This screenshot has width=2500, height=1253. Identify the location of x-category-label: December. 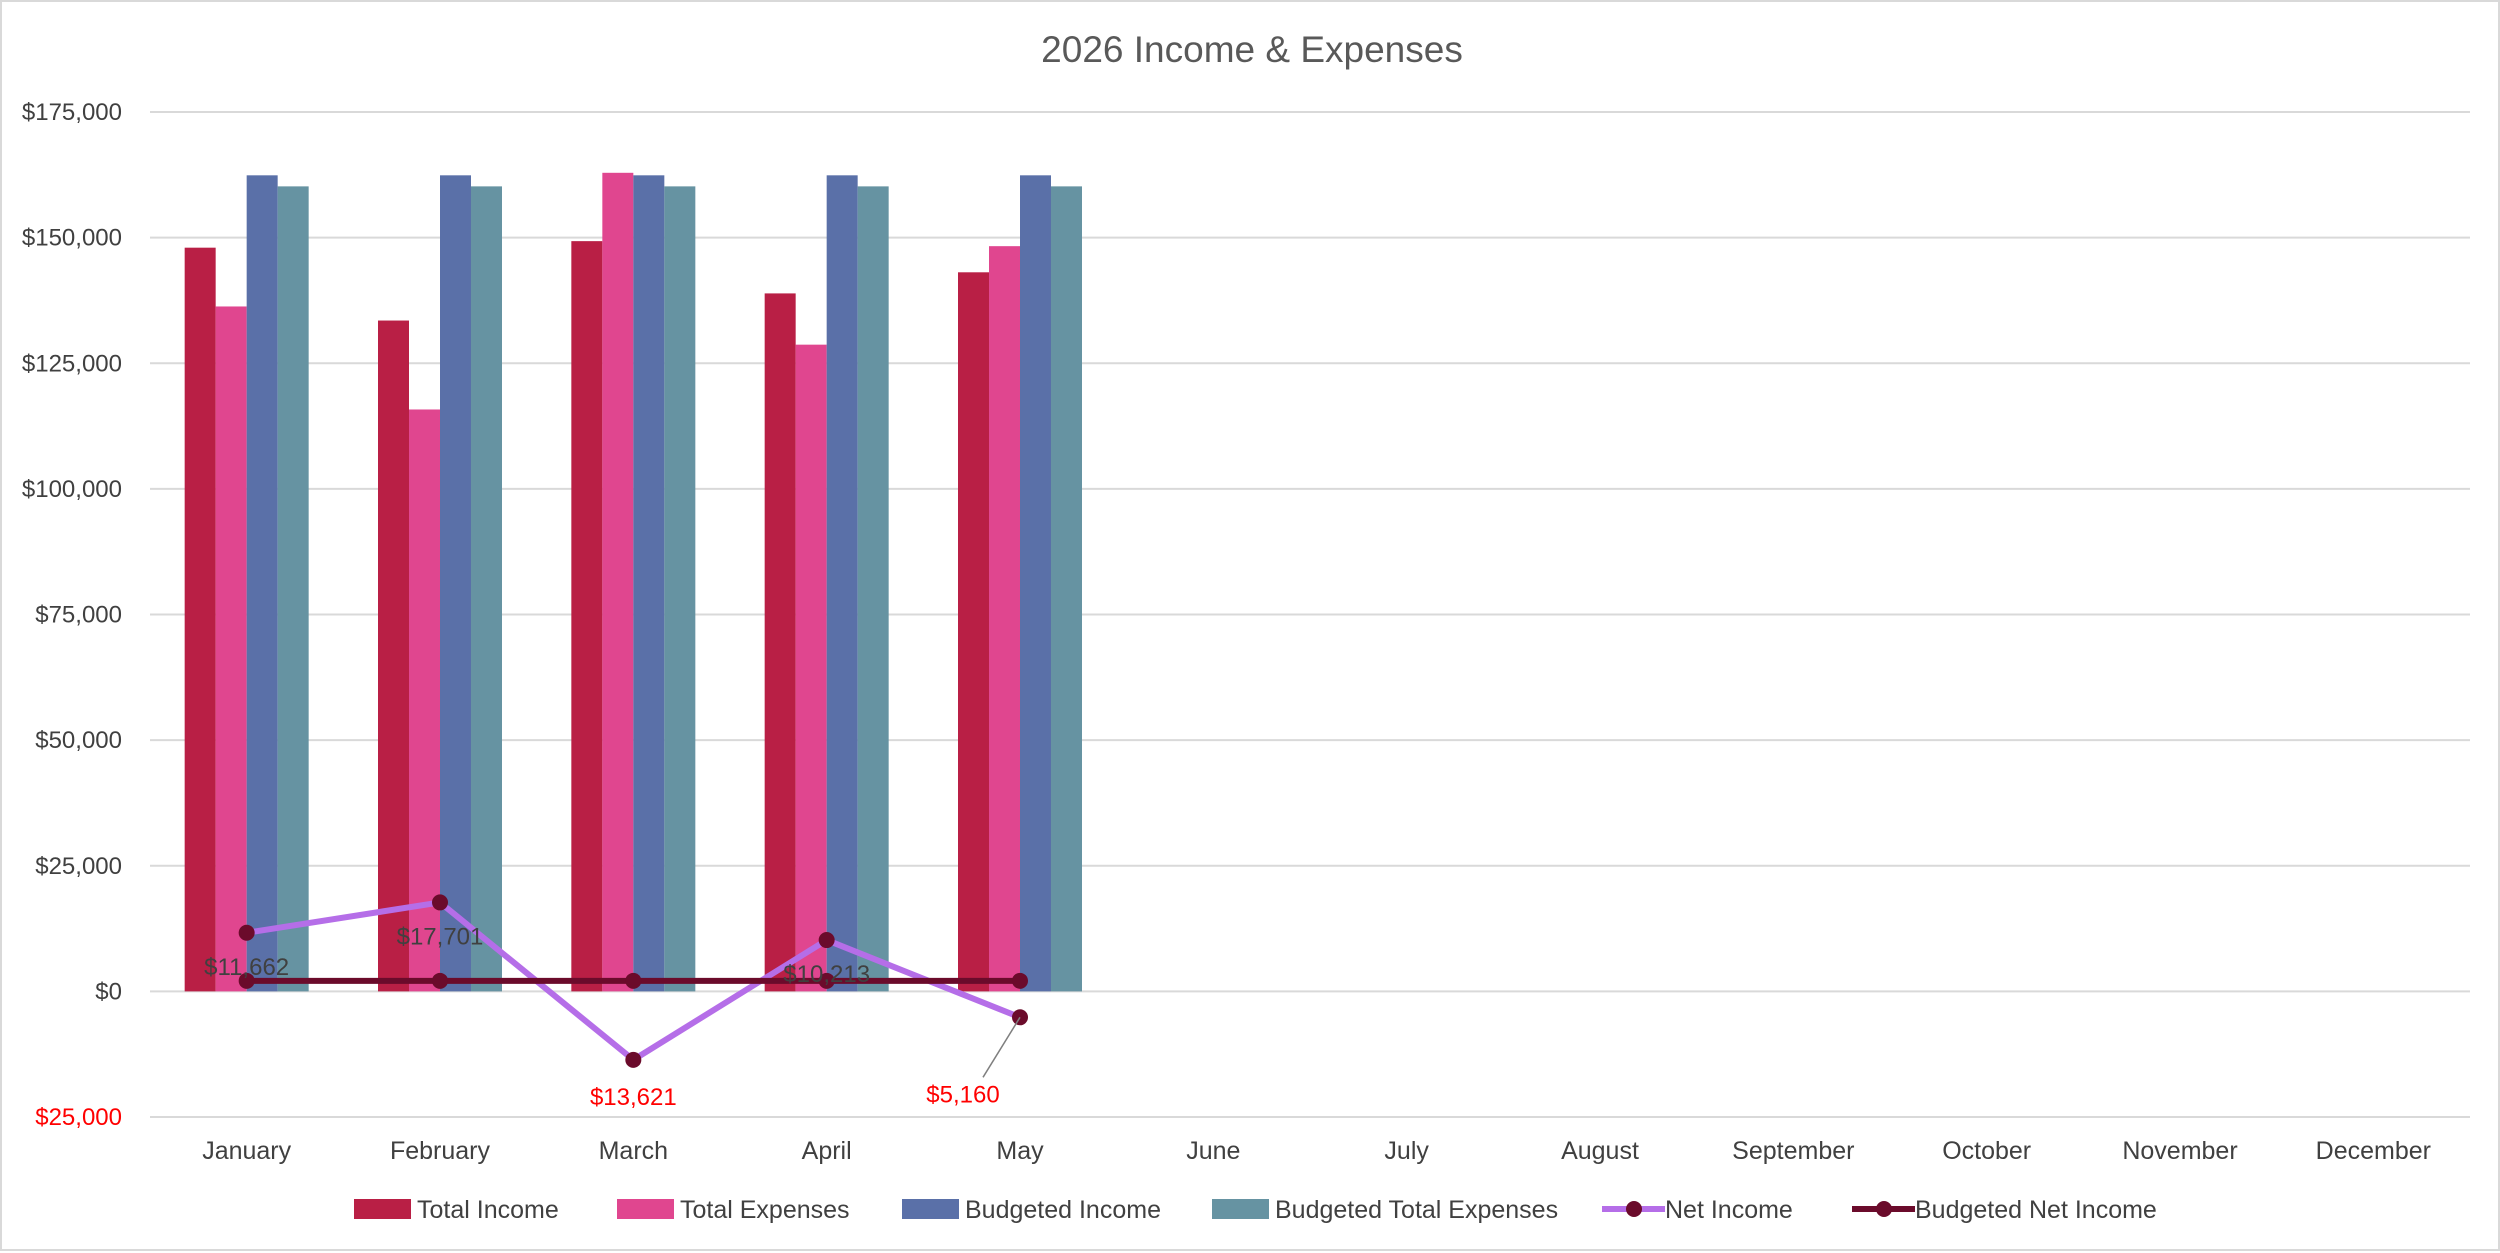
(2373, 1151).